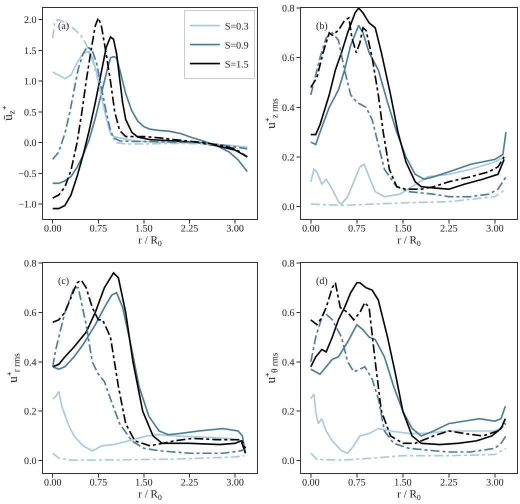 The height and width of the screenshot is (504, 520). What do you see at coordinates (322, 281) in the screenshot?
I see `annotation: (d)` at bounding box center [322, 281].